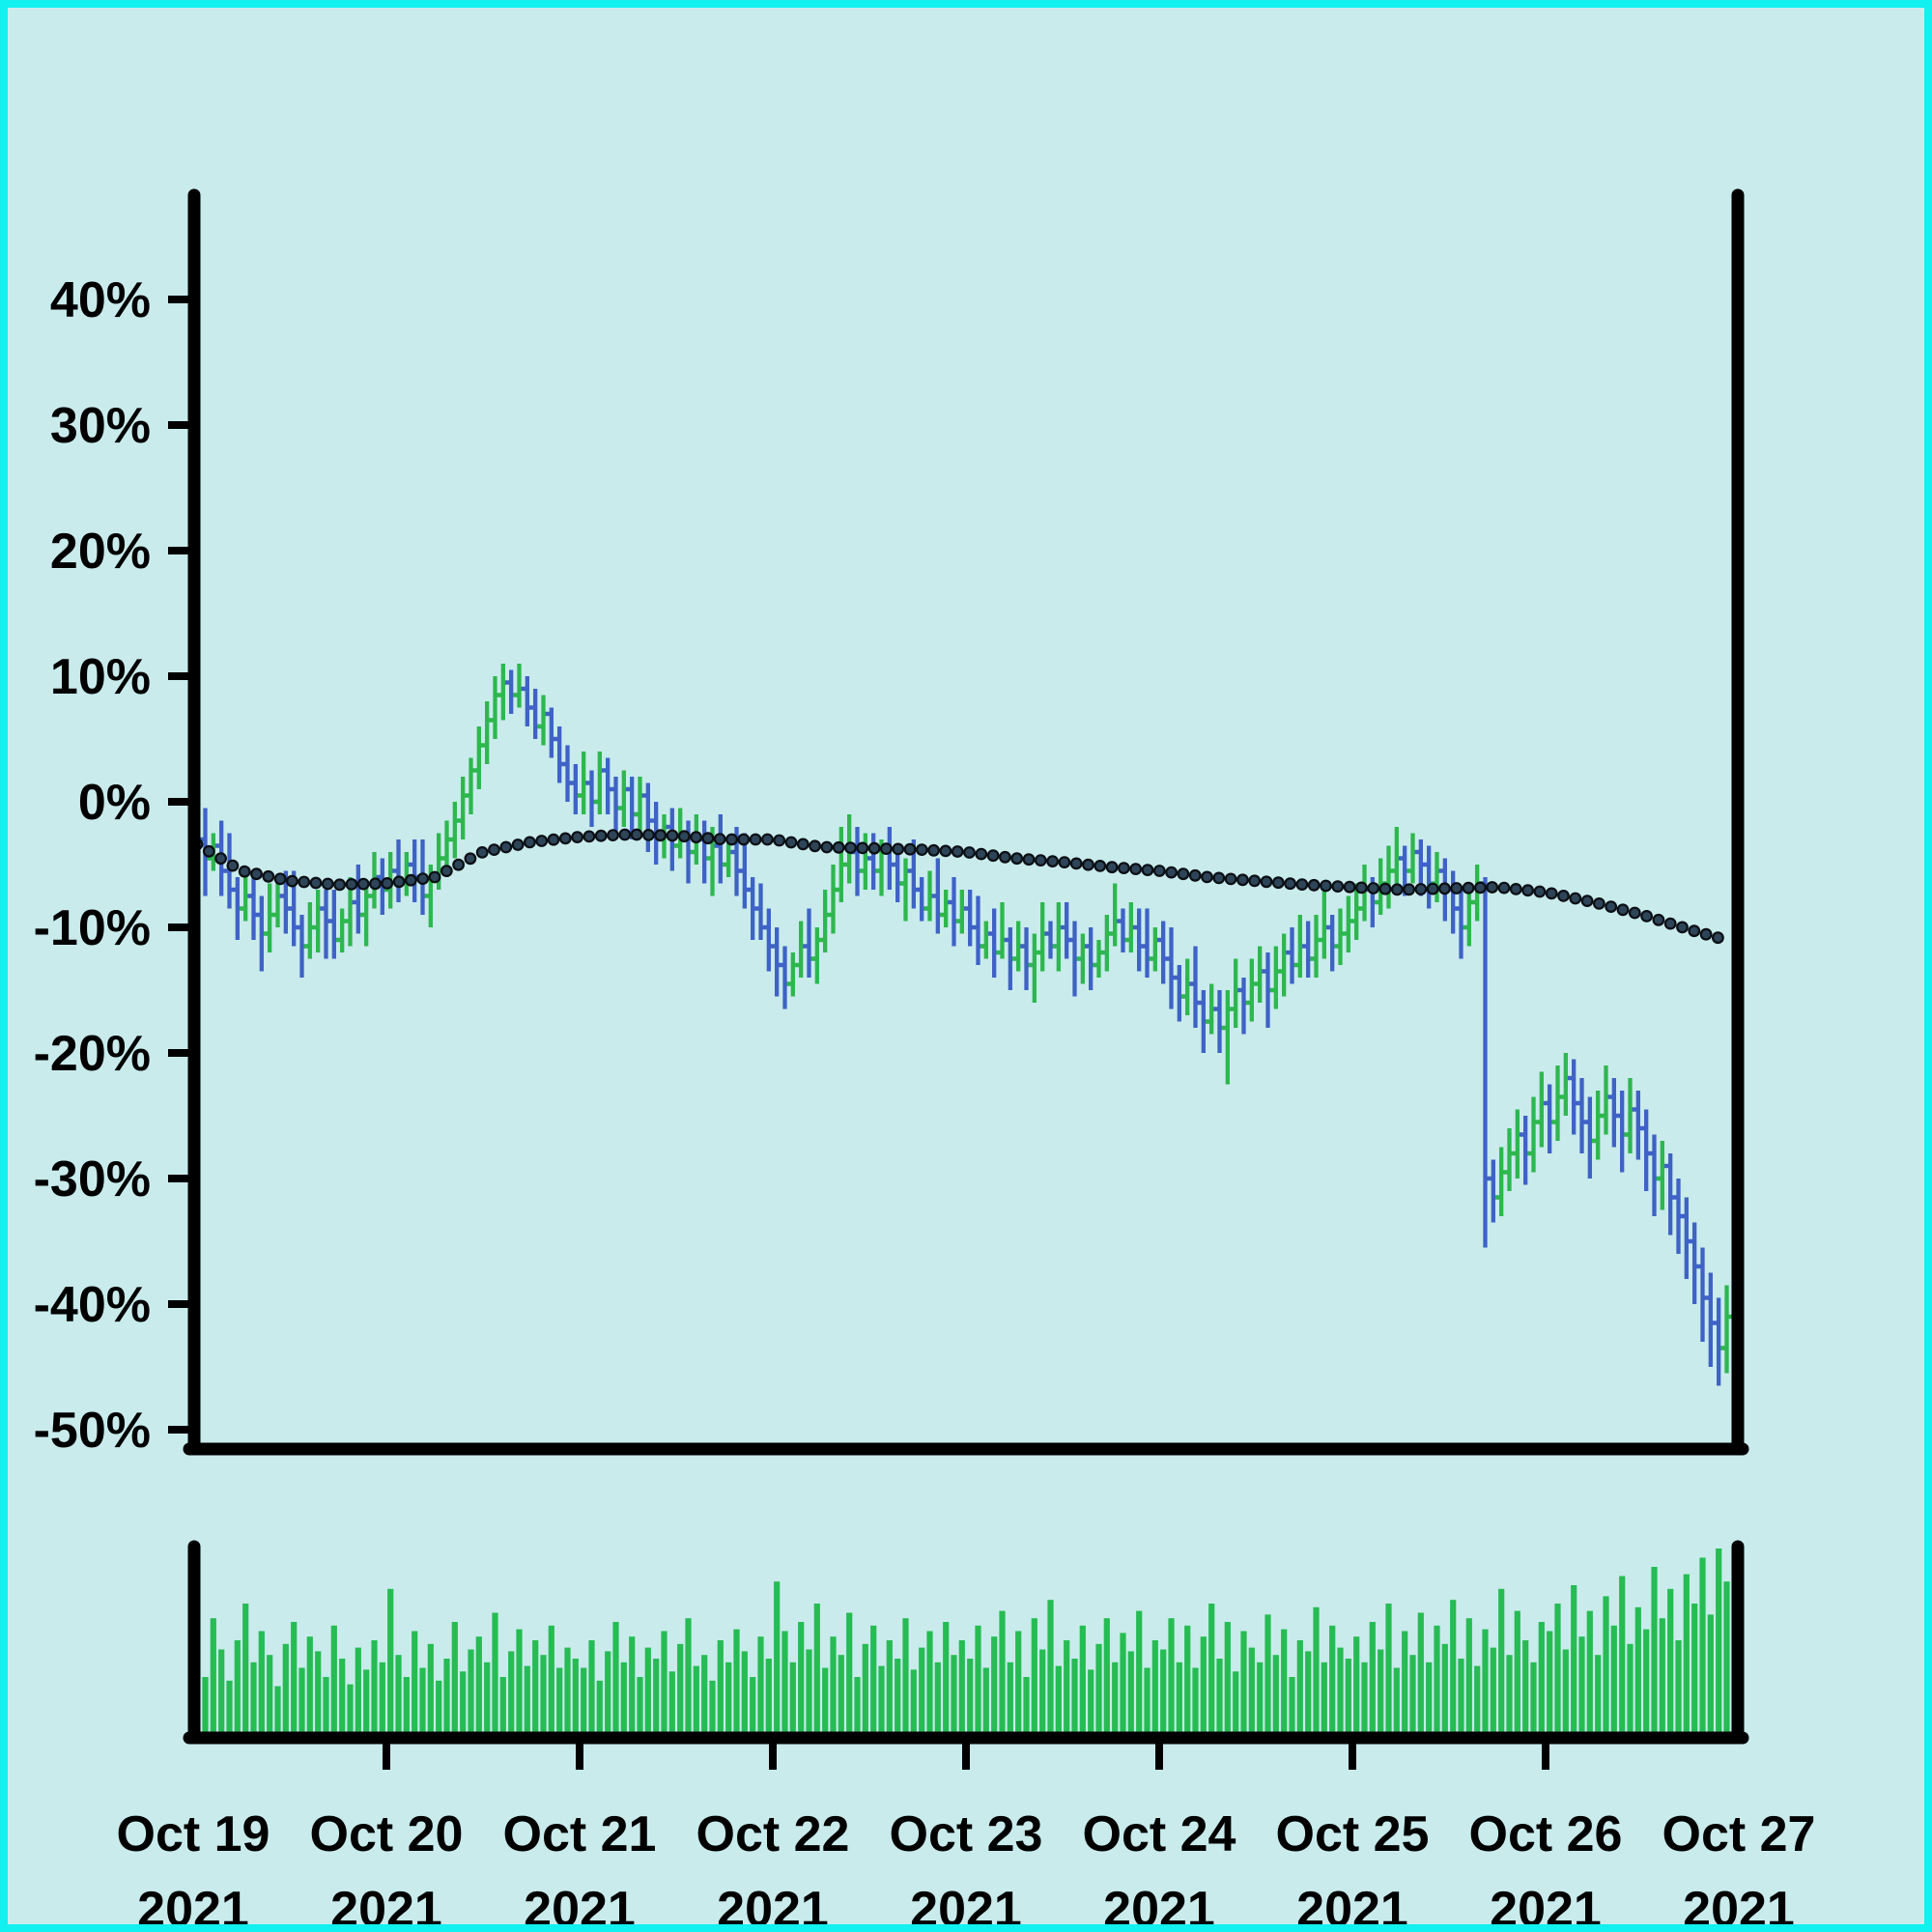 Image resolution: width=1932 pixels, height=1932 pixels. Describe the element at coordinates (966, 1642) in the screenshot. I see `volume-bars` at that location.